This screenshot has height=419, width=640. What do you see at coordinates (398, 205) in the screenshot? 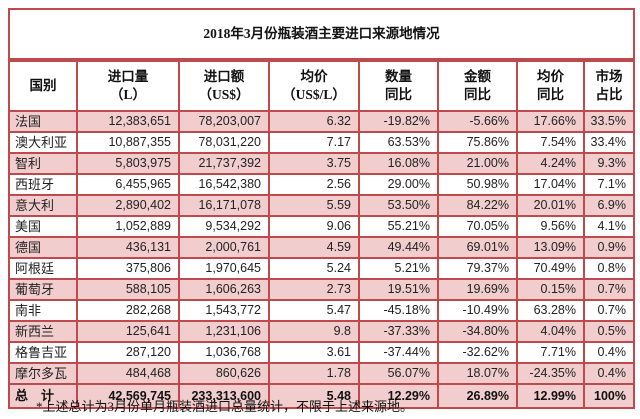
I see `cell-volume_yoy: 53.50%` at bounding box center [398, 205].